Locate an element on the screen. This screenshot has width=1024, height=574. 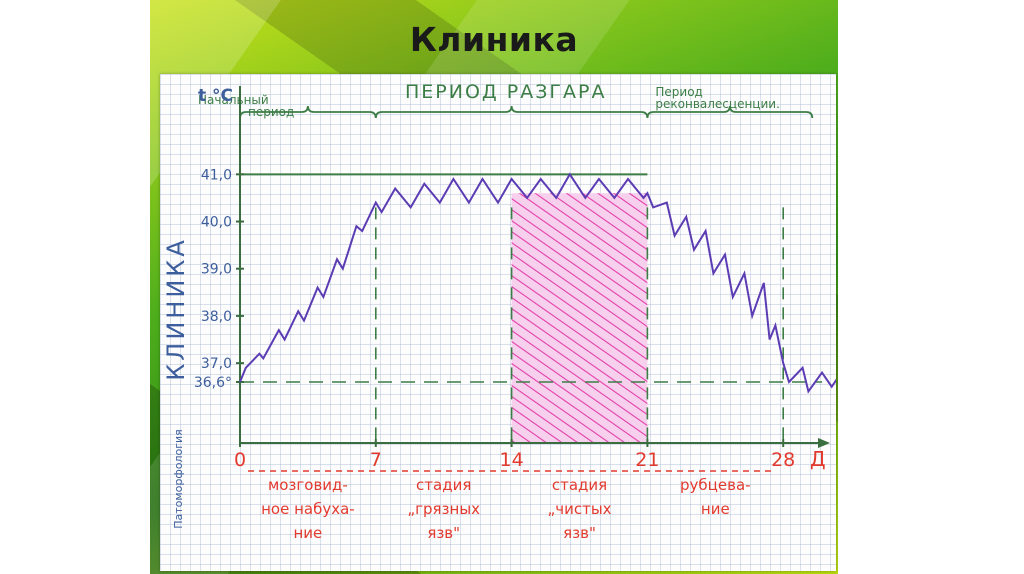
stage-label-1-line0: стадия is located at coordinates (443, 485).